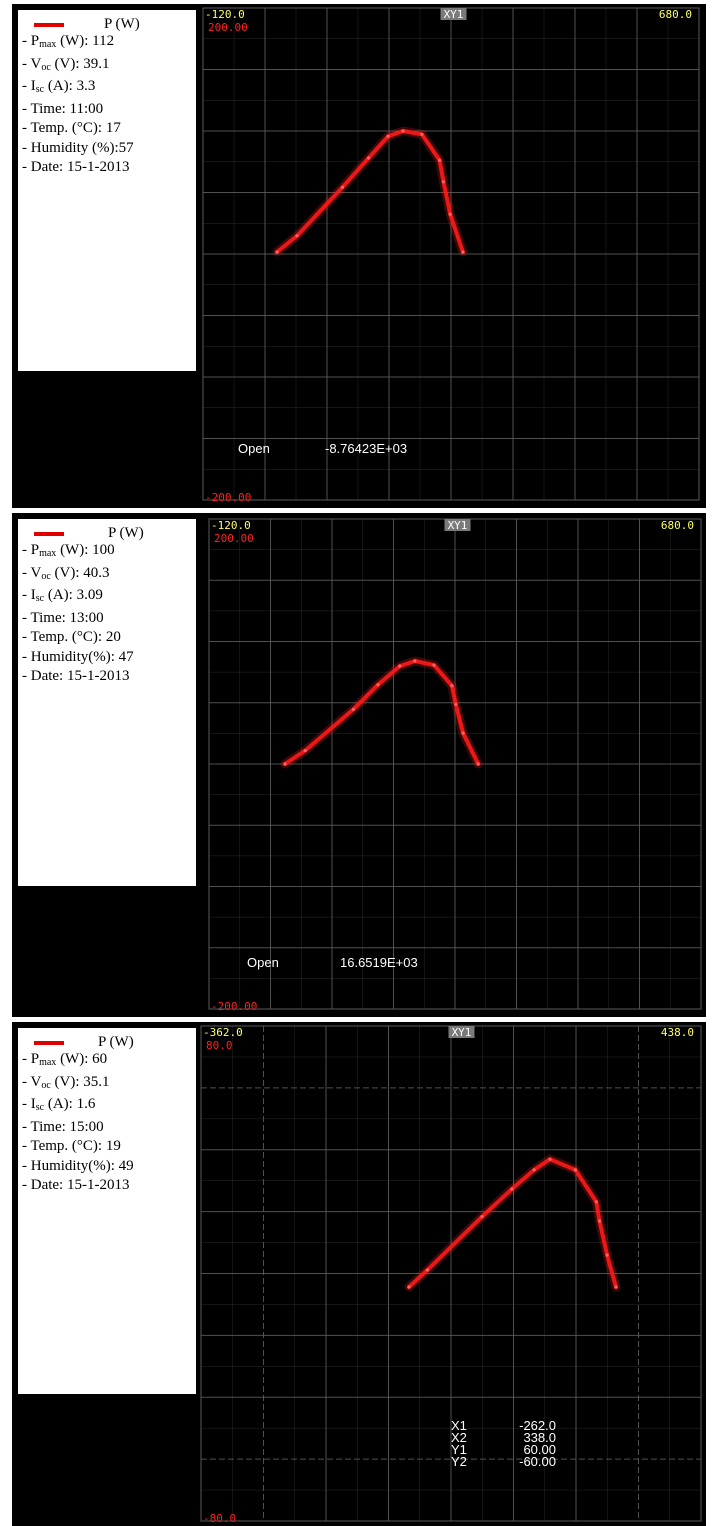 This screenshot has width=714, height=1526. Describe the element at coordinates (539, 1449) in the screenshot. I see `readout-value: 60.00` at that location.